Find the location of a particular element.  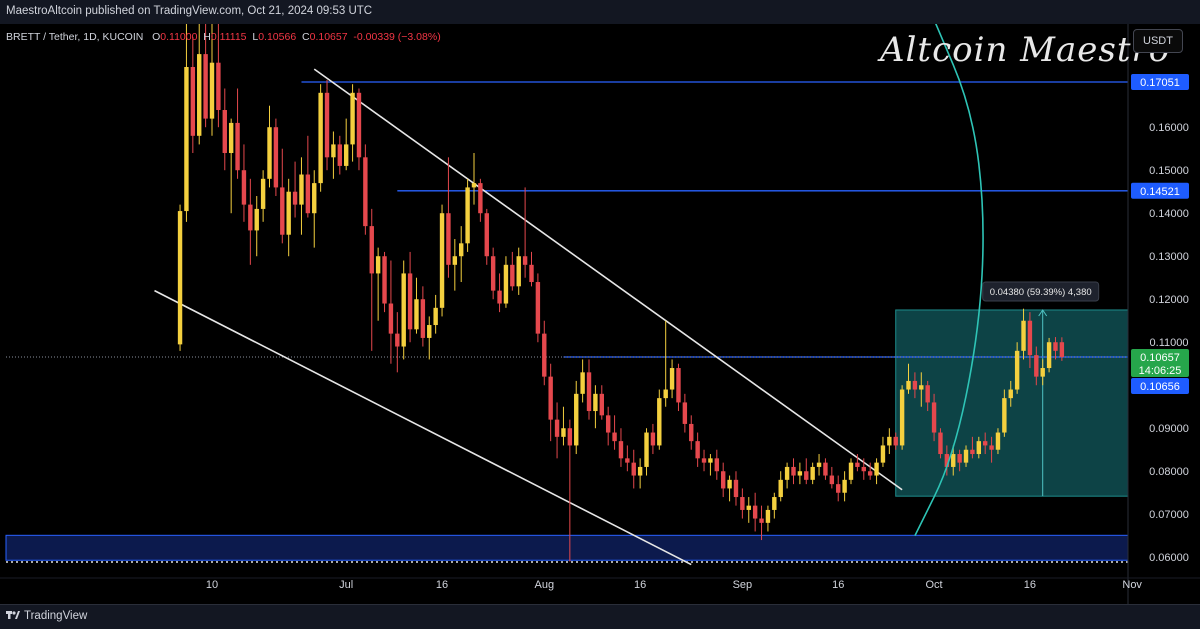

tradingview-logo: TradingView is located at coordinates (46, 615).